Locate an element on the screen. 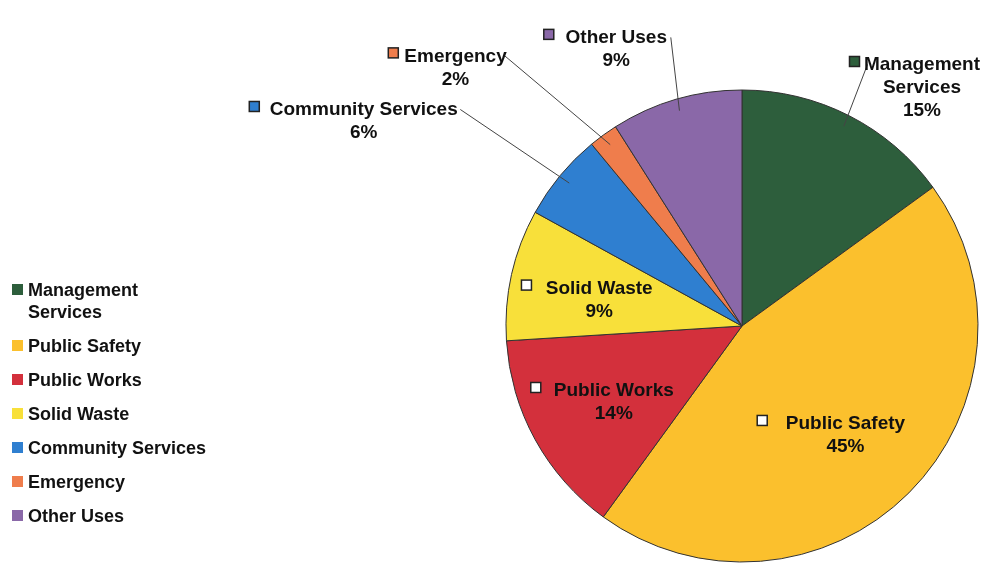 The width and height of the screenshot is (1001, 572). category-label: Management Services is located at coordinates (83, 301).